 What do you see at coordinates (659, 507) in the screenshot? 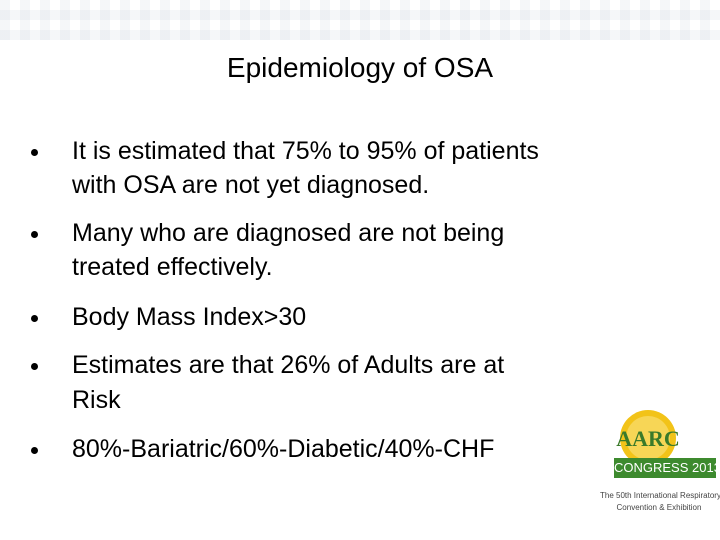
I see `logo-caption: Convention & Exhibition` at bounding box center [659, 507].